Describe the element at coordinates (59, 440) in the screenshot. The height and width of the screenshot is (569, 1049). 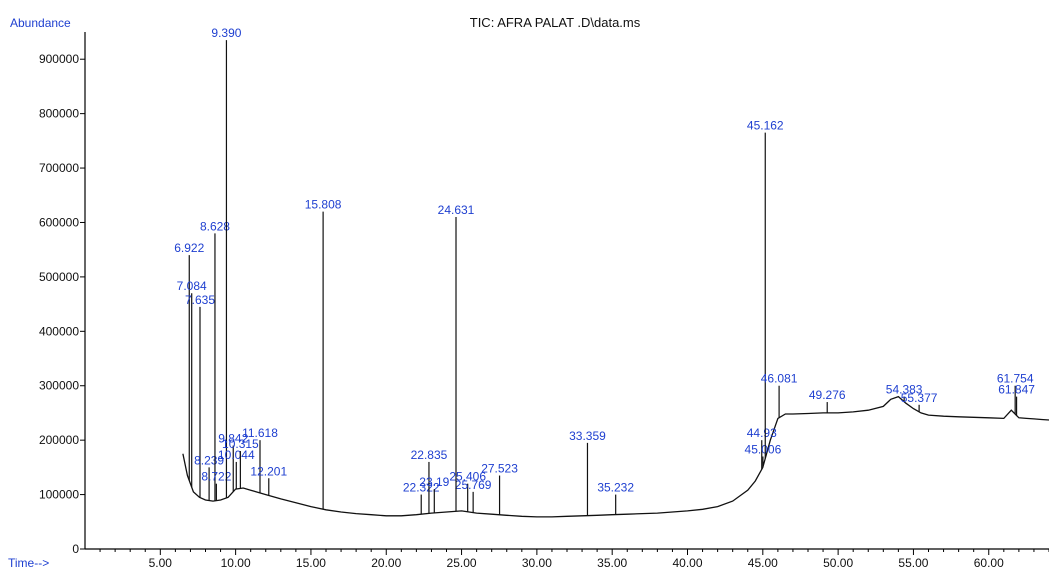
I see `y-tick-label: 200000` at that location.